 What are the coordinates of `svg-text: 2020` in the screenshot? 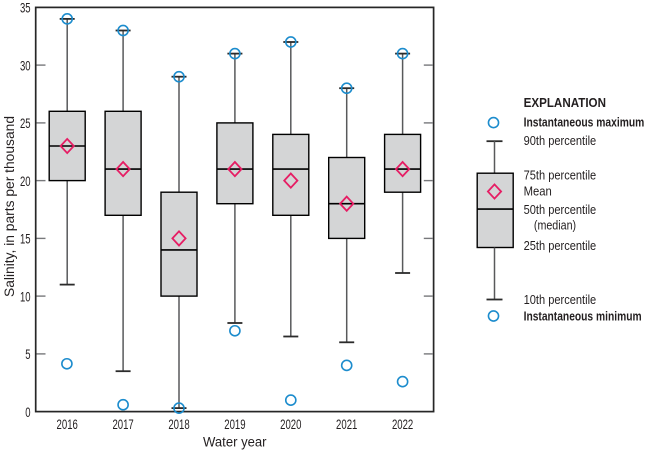 It's located at (290, 424).